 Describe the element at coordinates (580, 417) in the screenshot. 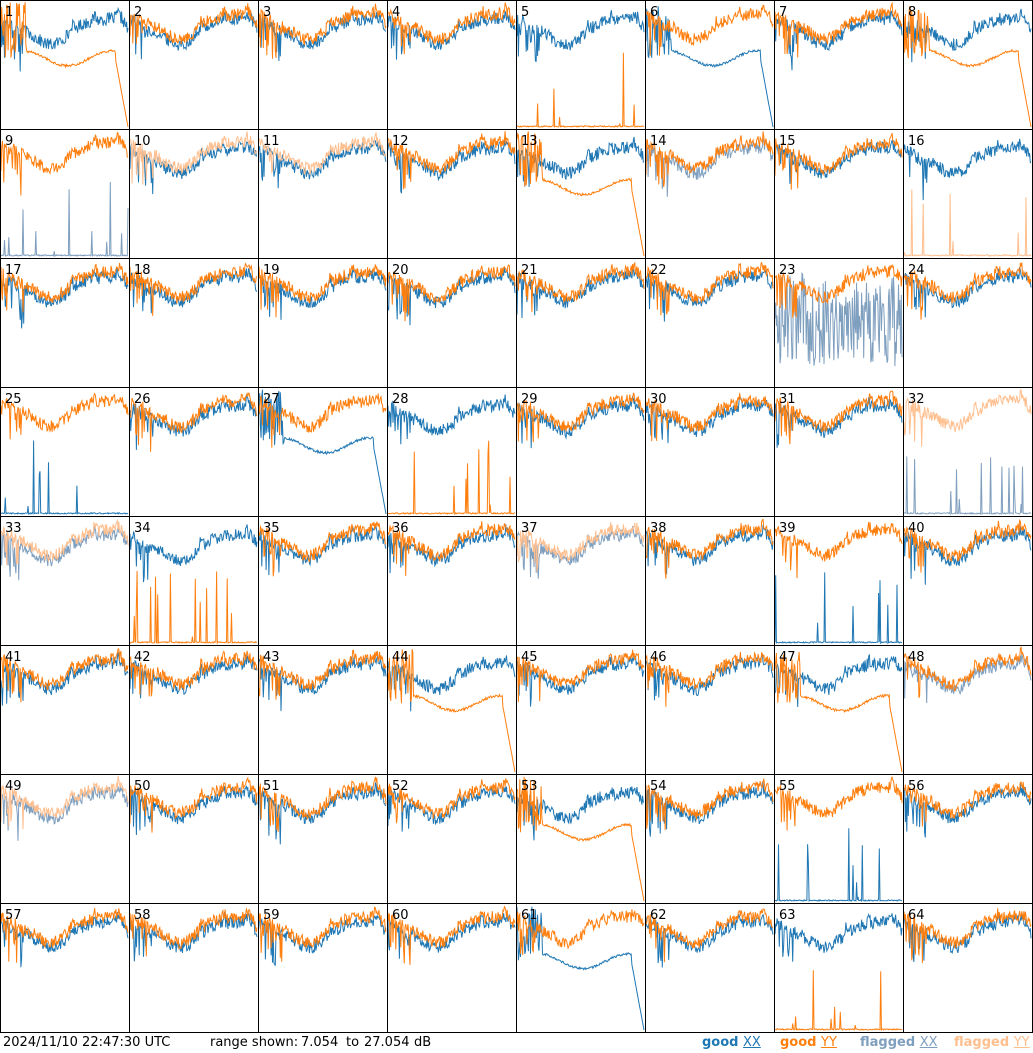

I see `tile-29-yy-line` at that location.